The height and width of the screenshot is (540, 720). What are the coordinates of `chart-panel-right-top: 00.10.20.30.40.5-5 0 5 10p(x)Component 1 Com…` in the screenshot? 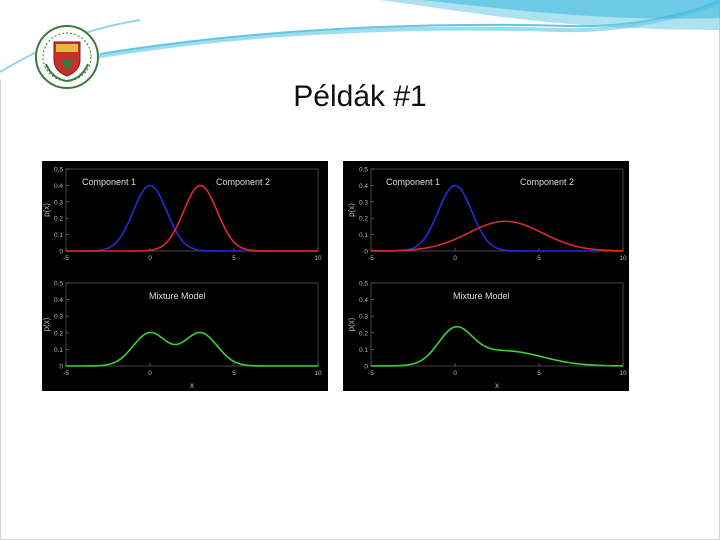 It's located at (487, 215).